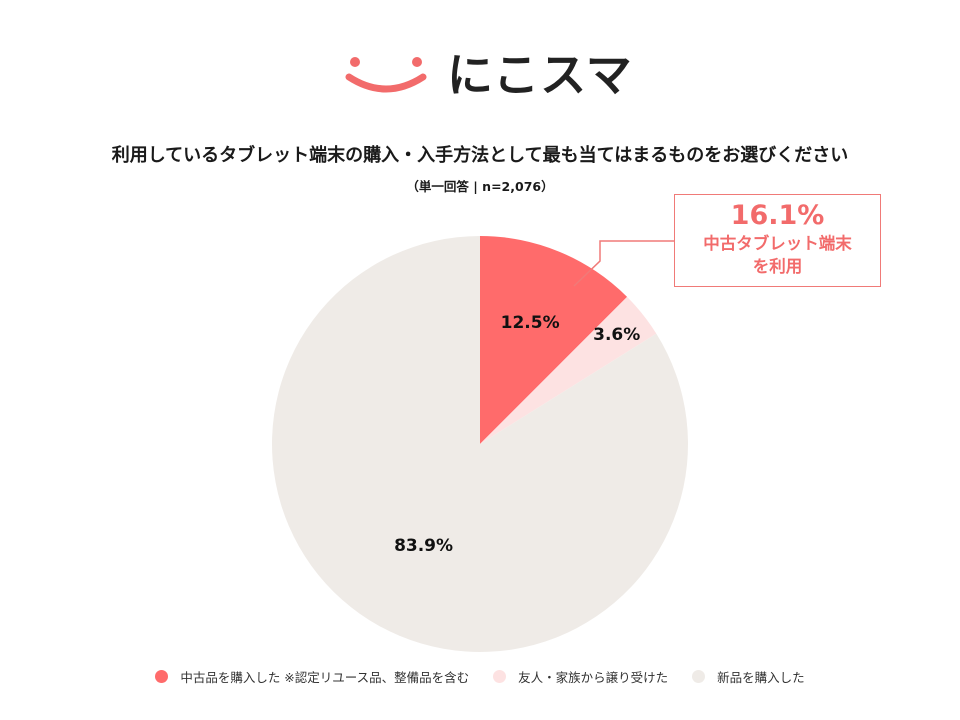 This screenshot has height=720, width=960. Describe the element at coordinates (325, 677) in the screenshot. I see `legend-label: 中古品を購入した ※認定リユース品、整備品を含む` at that location.